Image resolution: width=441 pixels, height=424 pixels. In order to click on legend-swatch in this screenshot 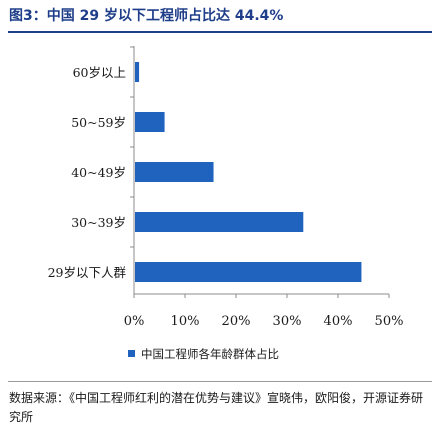, I will do `click(131, 353)`.